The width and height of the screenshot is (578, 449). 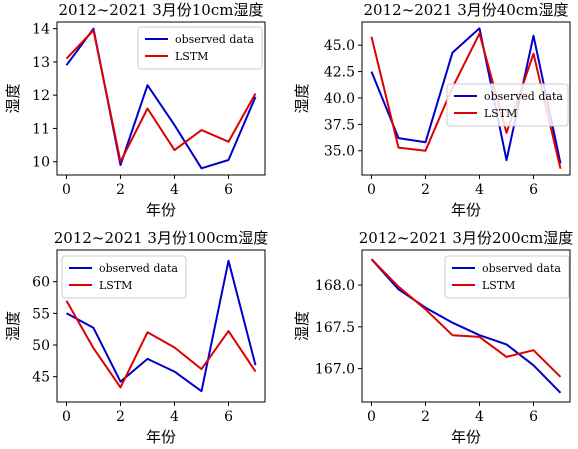 I want to click on y-tick-label: 167.0, so click(x=335, y=370).